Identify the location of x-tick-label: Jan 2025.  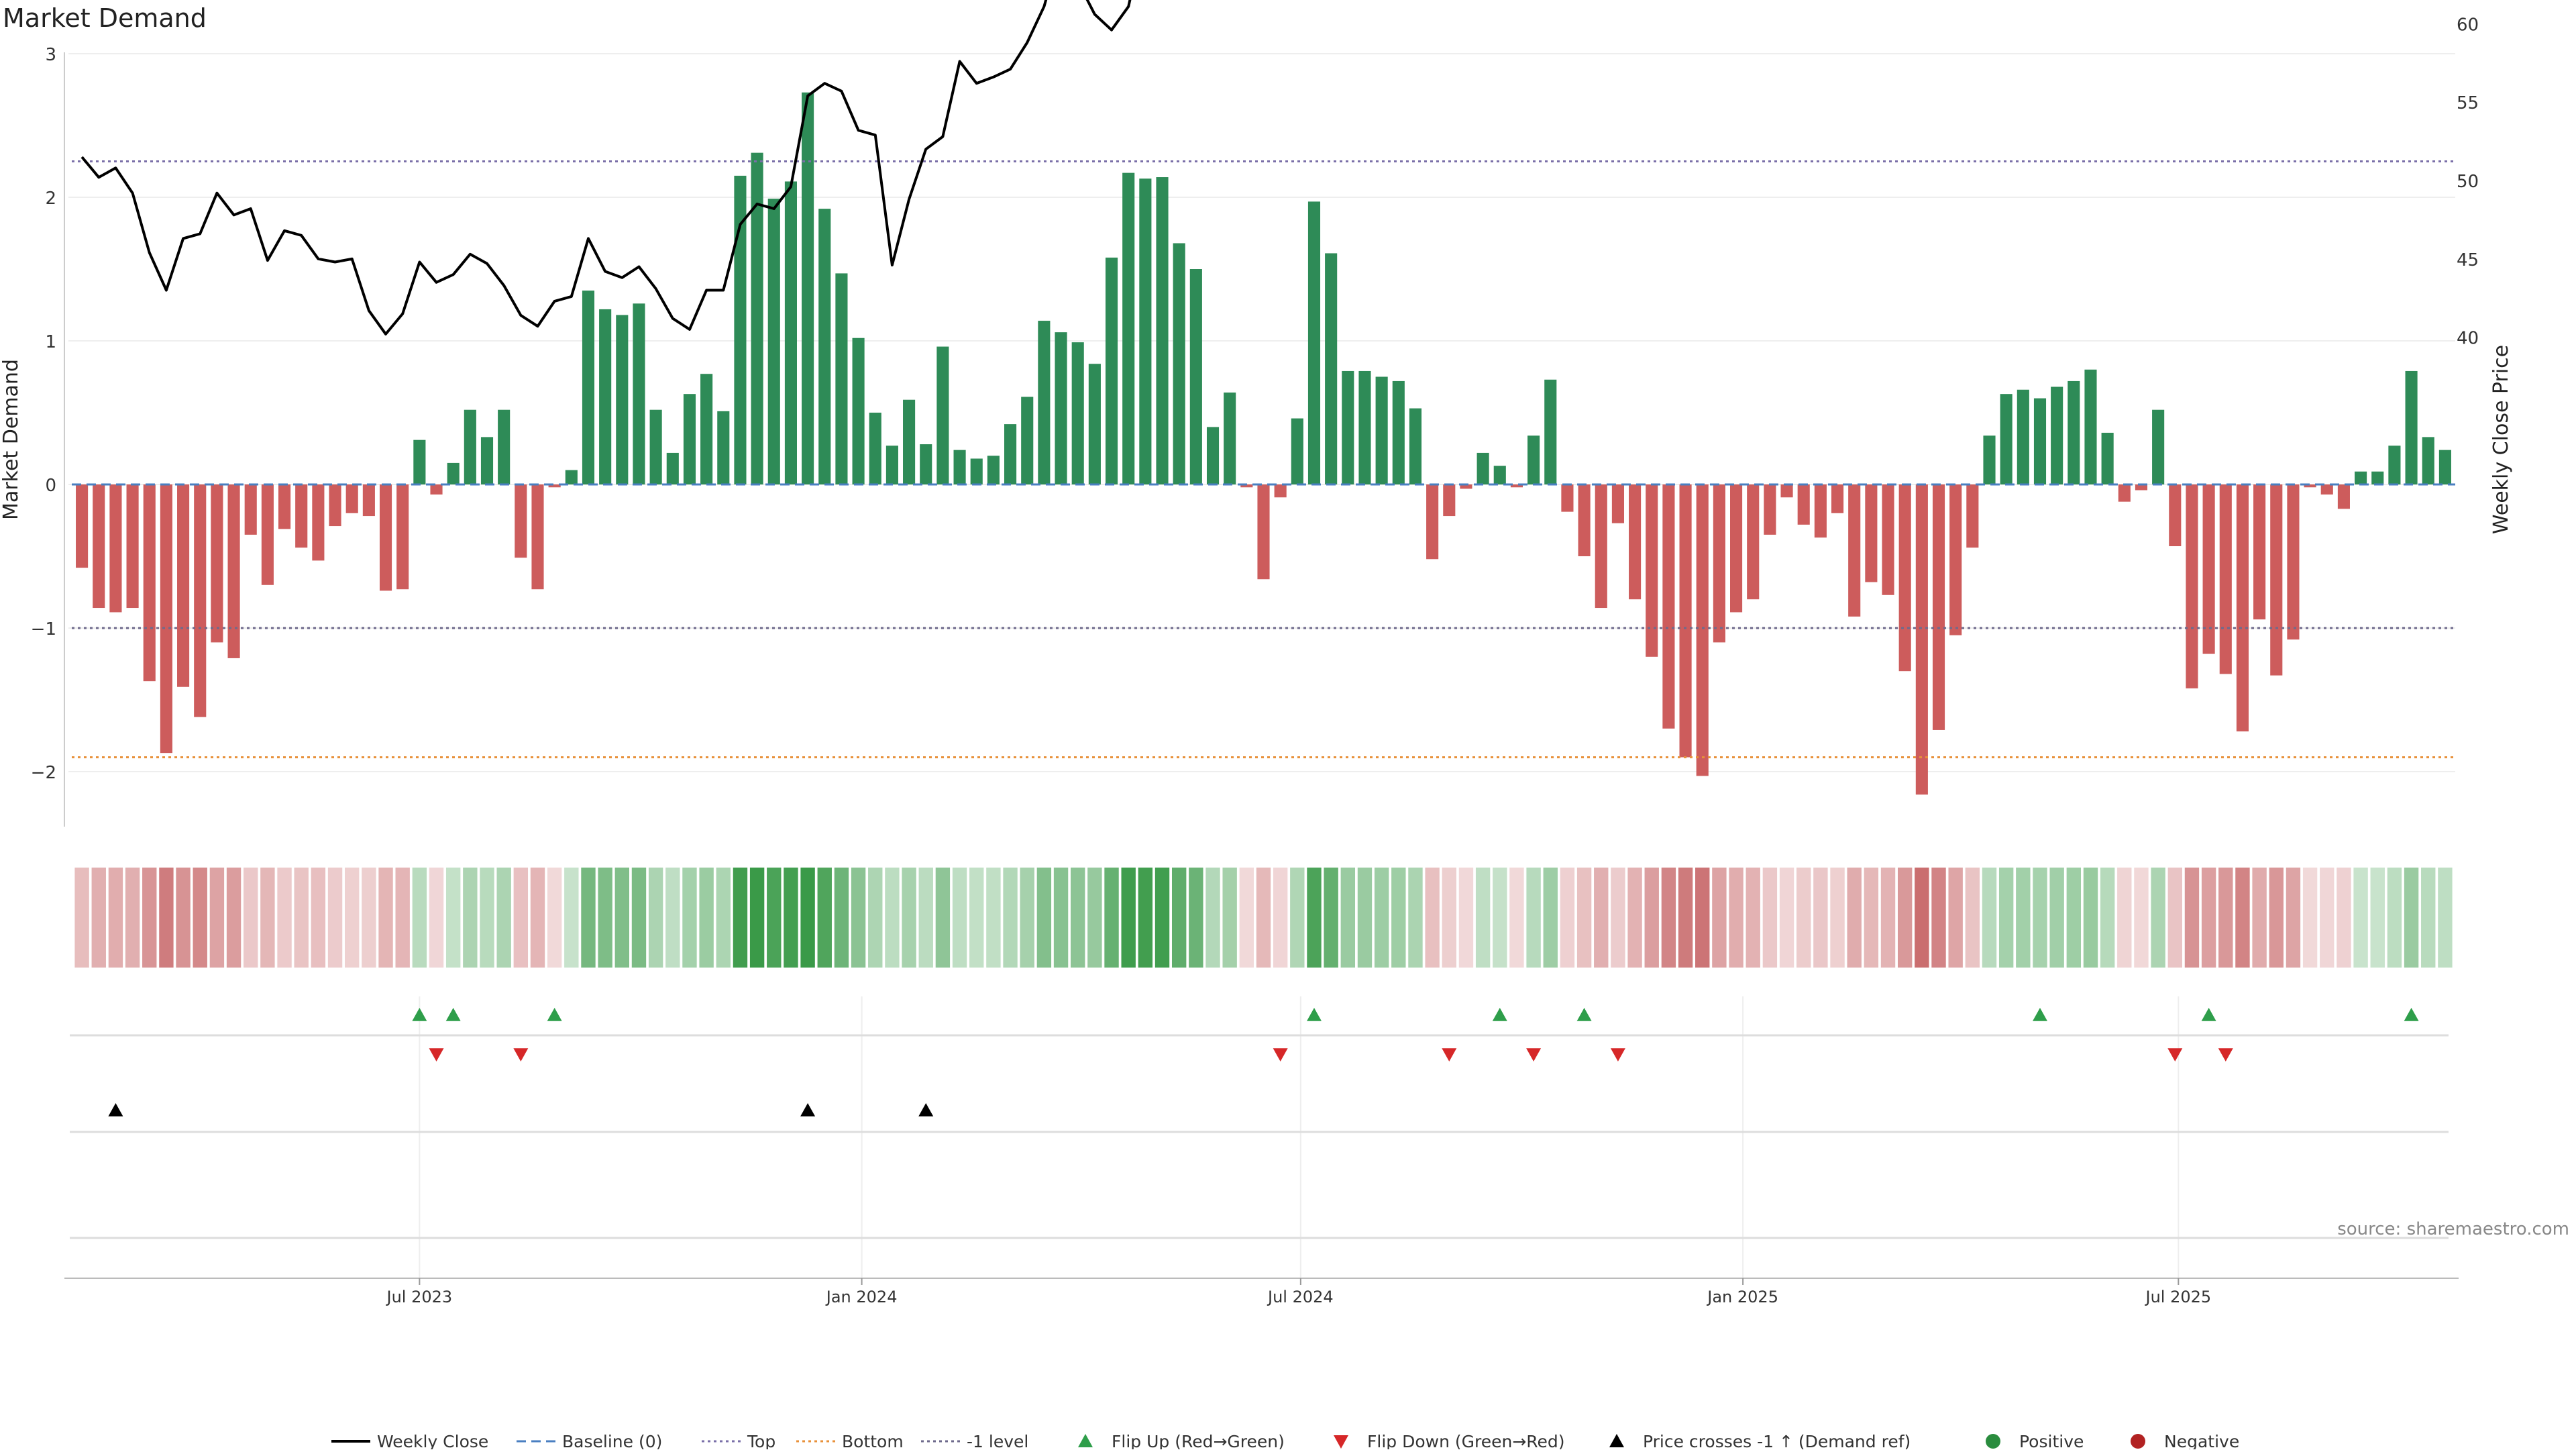
(1742, 1297).